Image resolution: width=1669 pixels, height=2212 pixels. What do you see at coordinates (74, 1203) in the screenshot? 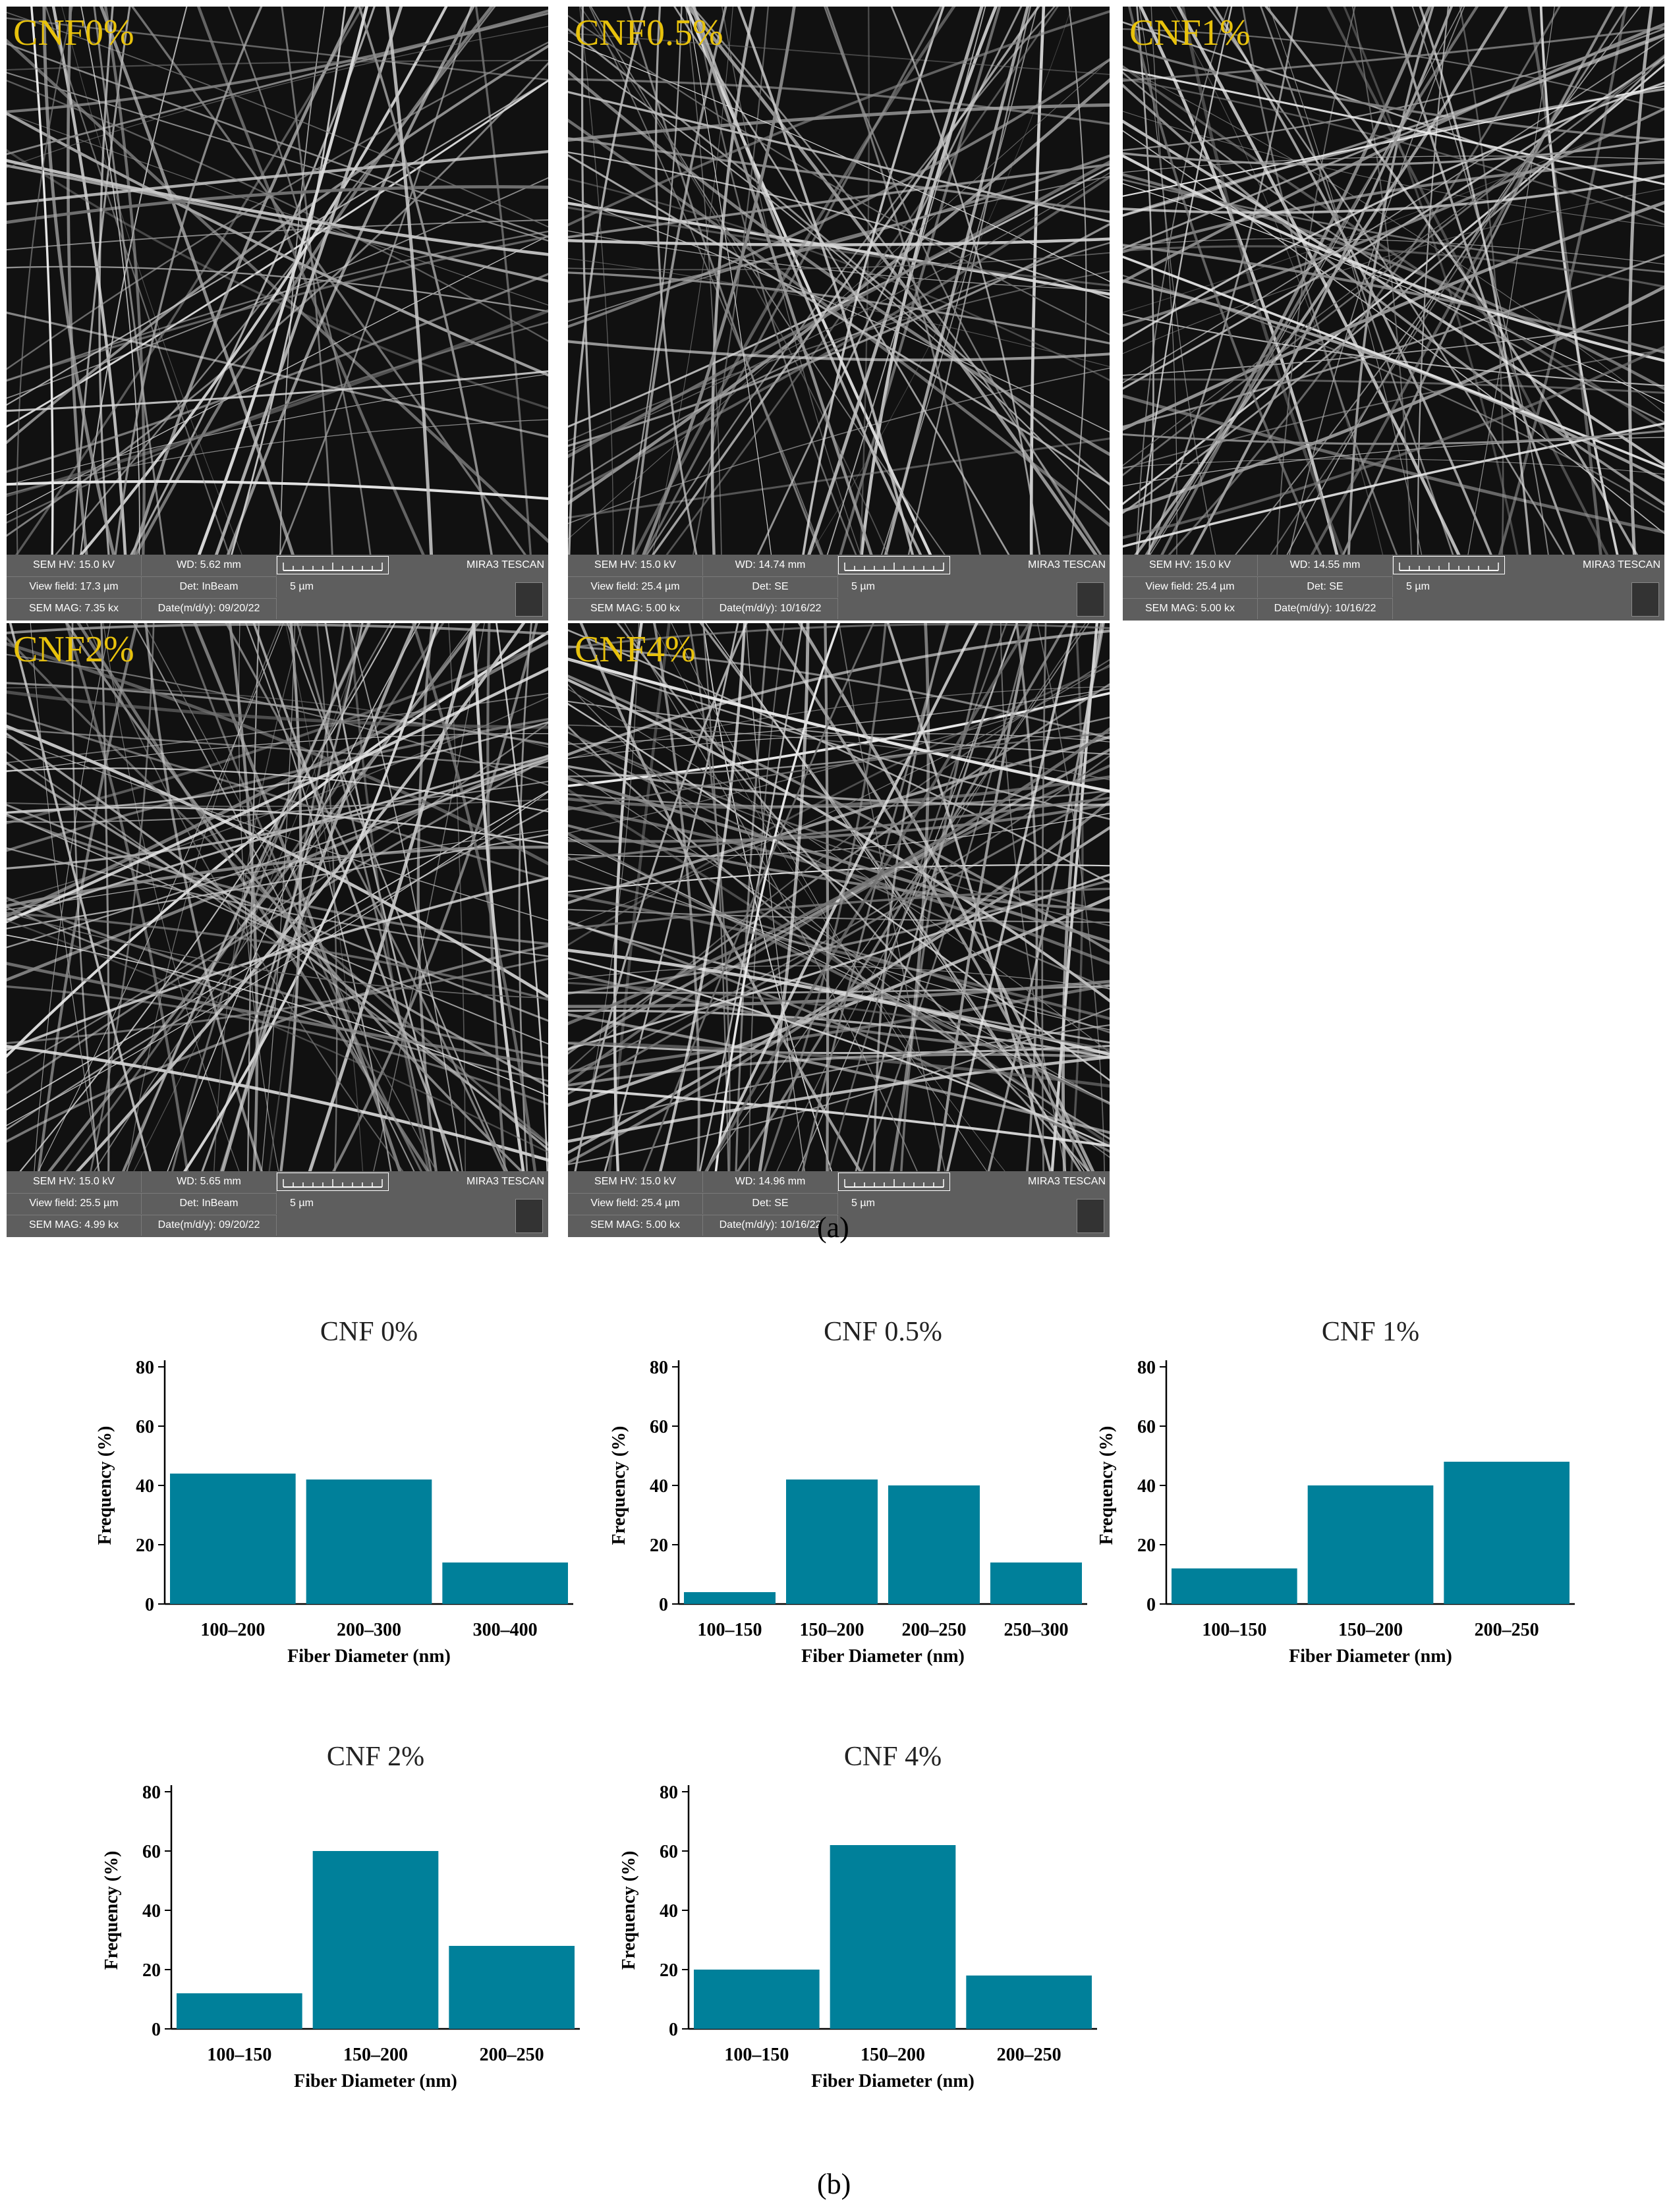
I see `sem-view-field: View field: 25.5 µm` at bounding box center [74, 1203].